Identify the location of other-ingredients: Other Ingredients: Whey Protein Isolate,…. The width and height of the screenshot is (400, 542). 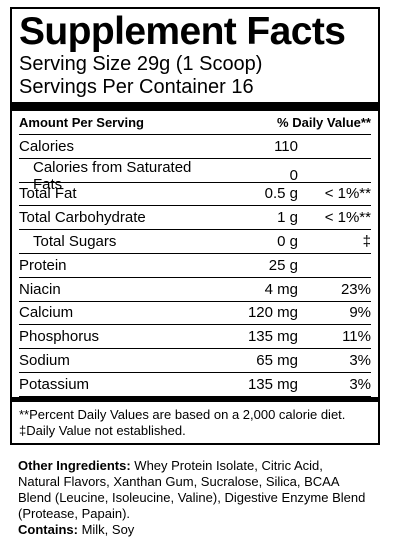
(193, 490).